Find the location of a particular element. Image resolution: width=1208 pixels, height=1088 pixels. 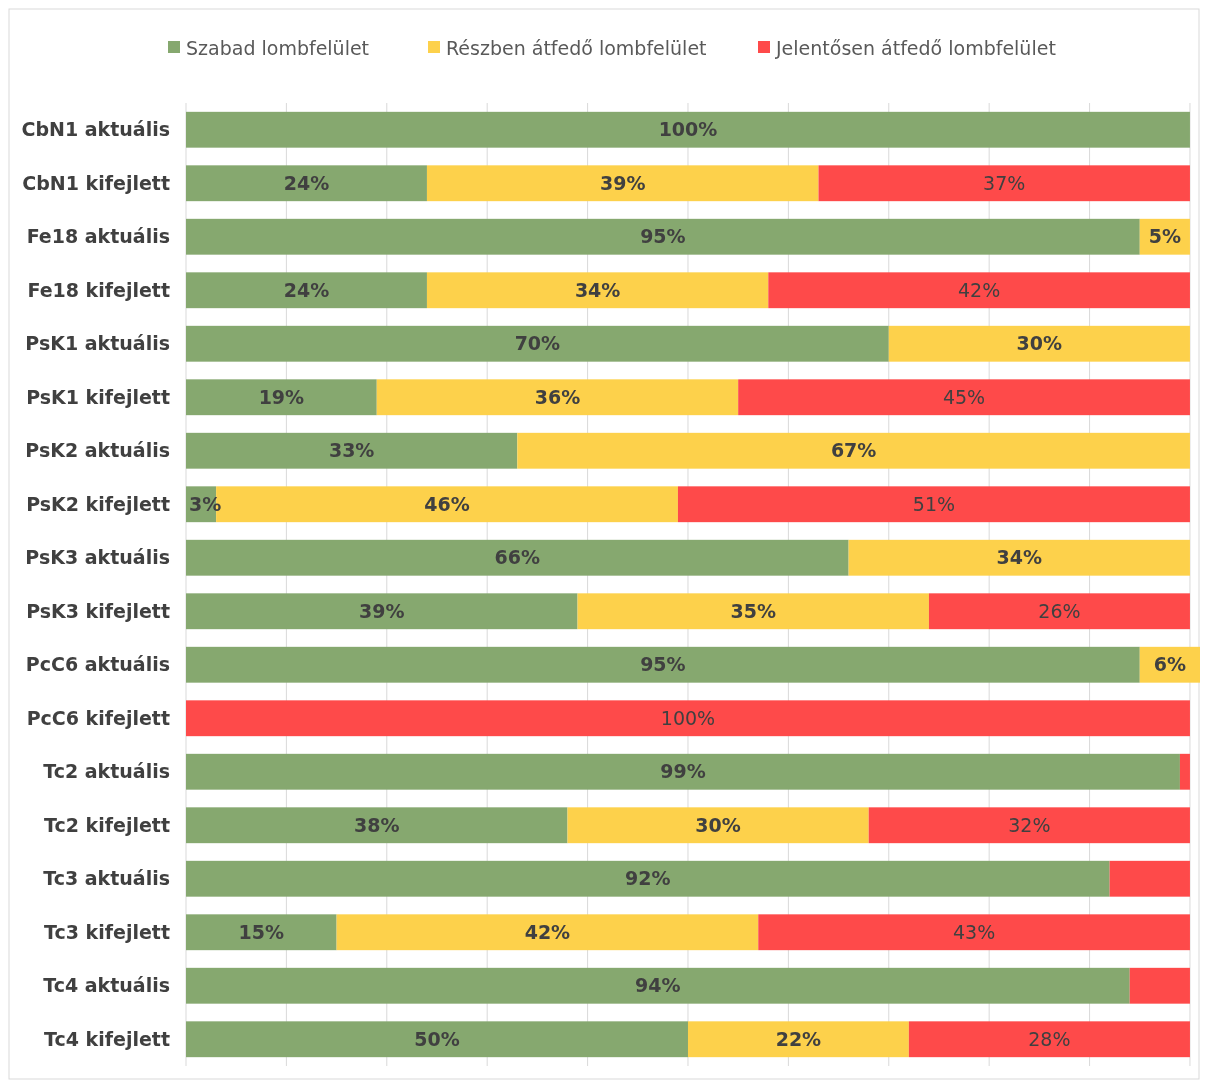

data-label: 94% is located at coordinates (658, 985).